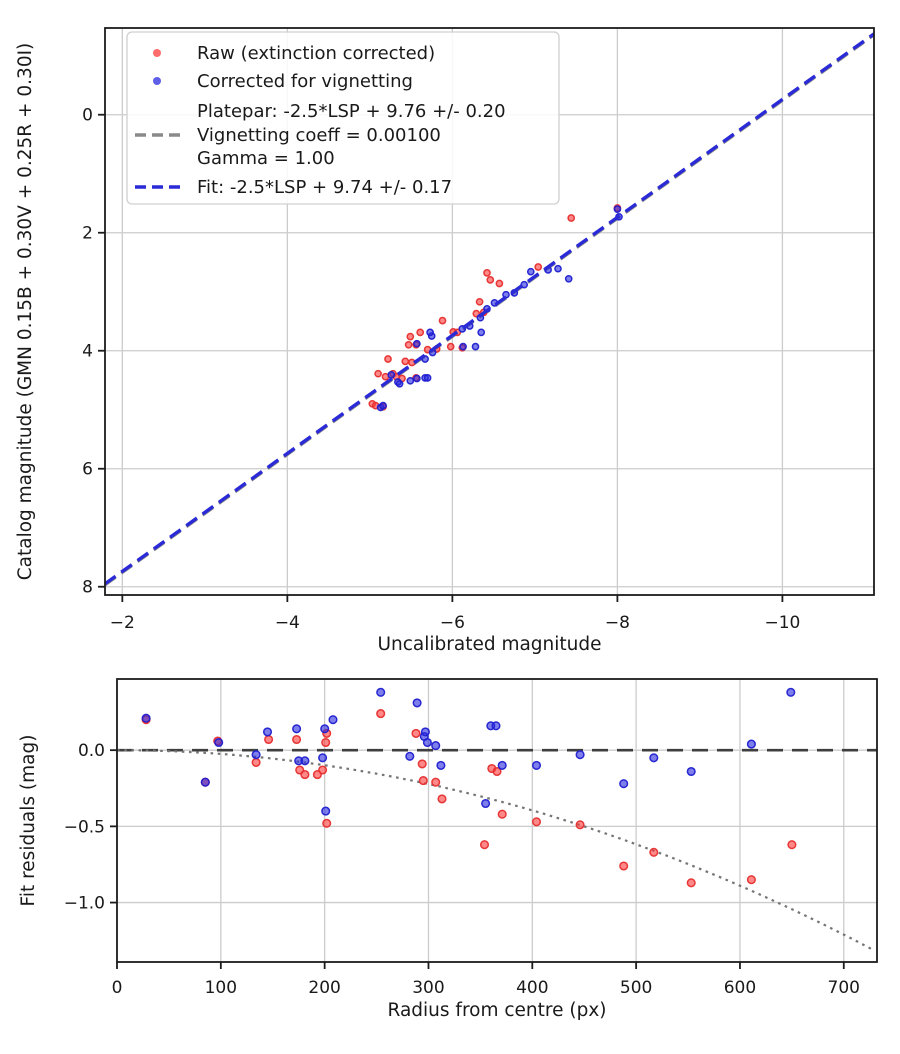 The height and width of the screenshot is (1054, 900). What do you see at coordinates (87, 116) in the screenshot?
I see `y-tick-label: 0` at bounding box center [87, 116].